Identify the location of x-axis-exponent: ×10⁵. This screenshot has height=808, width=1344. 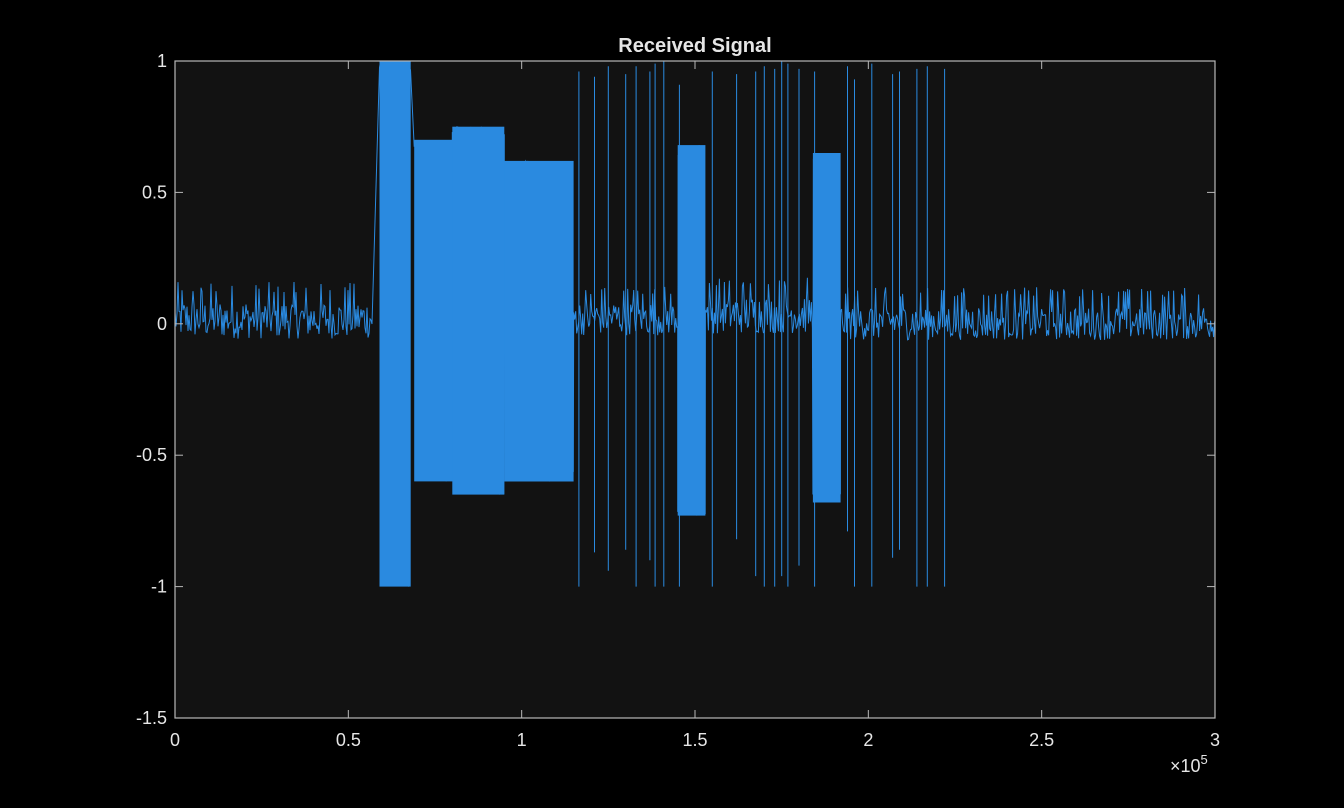
(1189, 764).